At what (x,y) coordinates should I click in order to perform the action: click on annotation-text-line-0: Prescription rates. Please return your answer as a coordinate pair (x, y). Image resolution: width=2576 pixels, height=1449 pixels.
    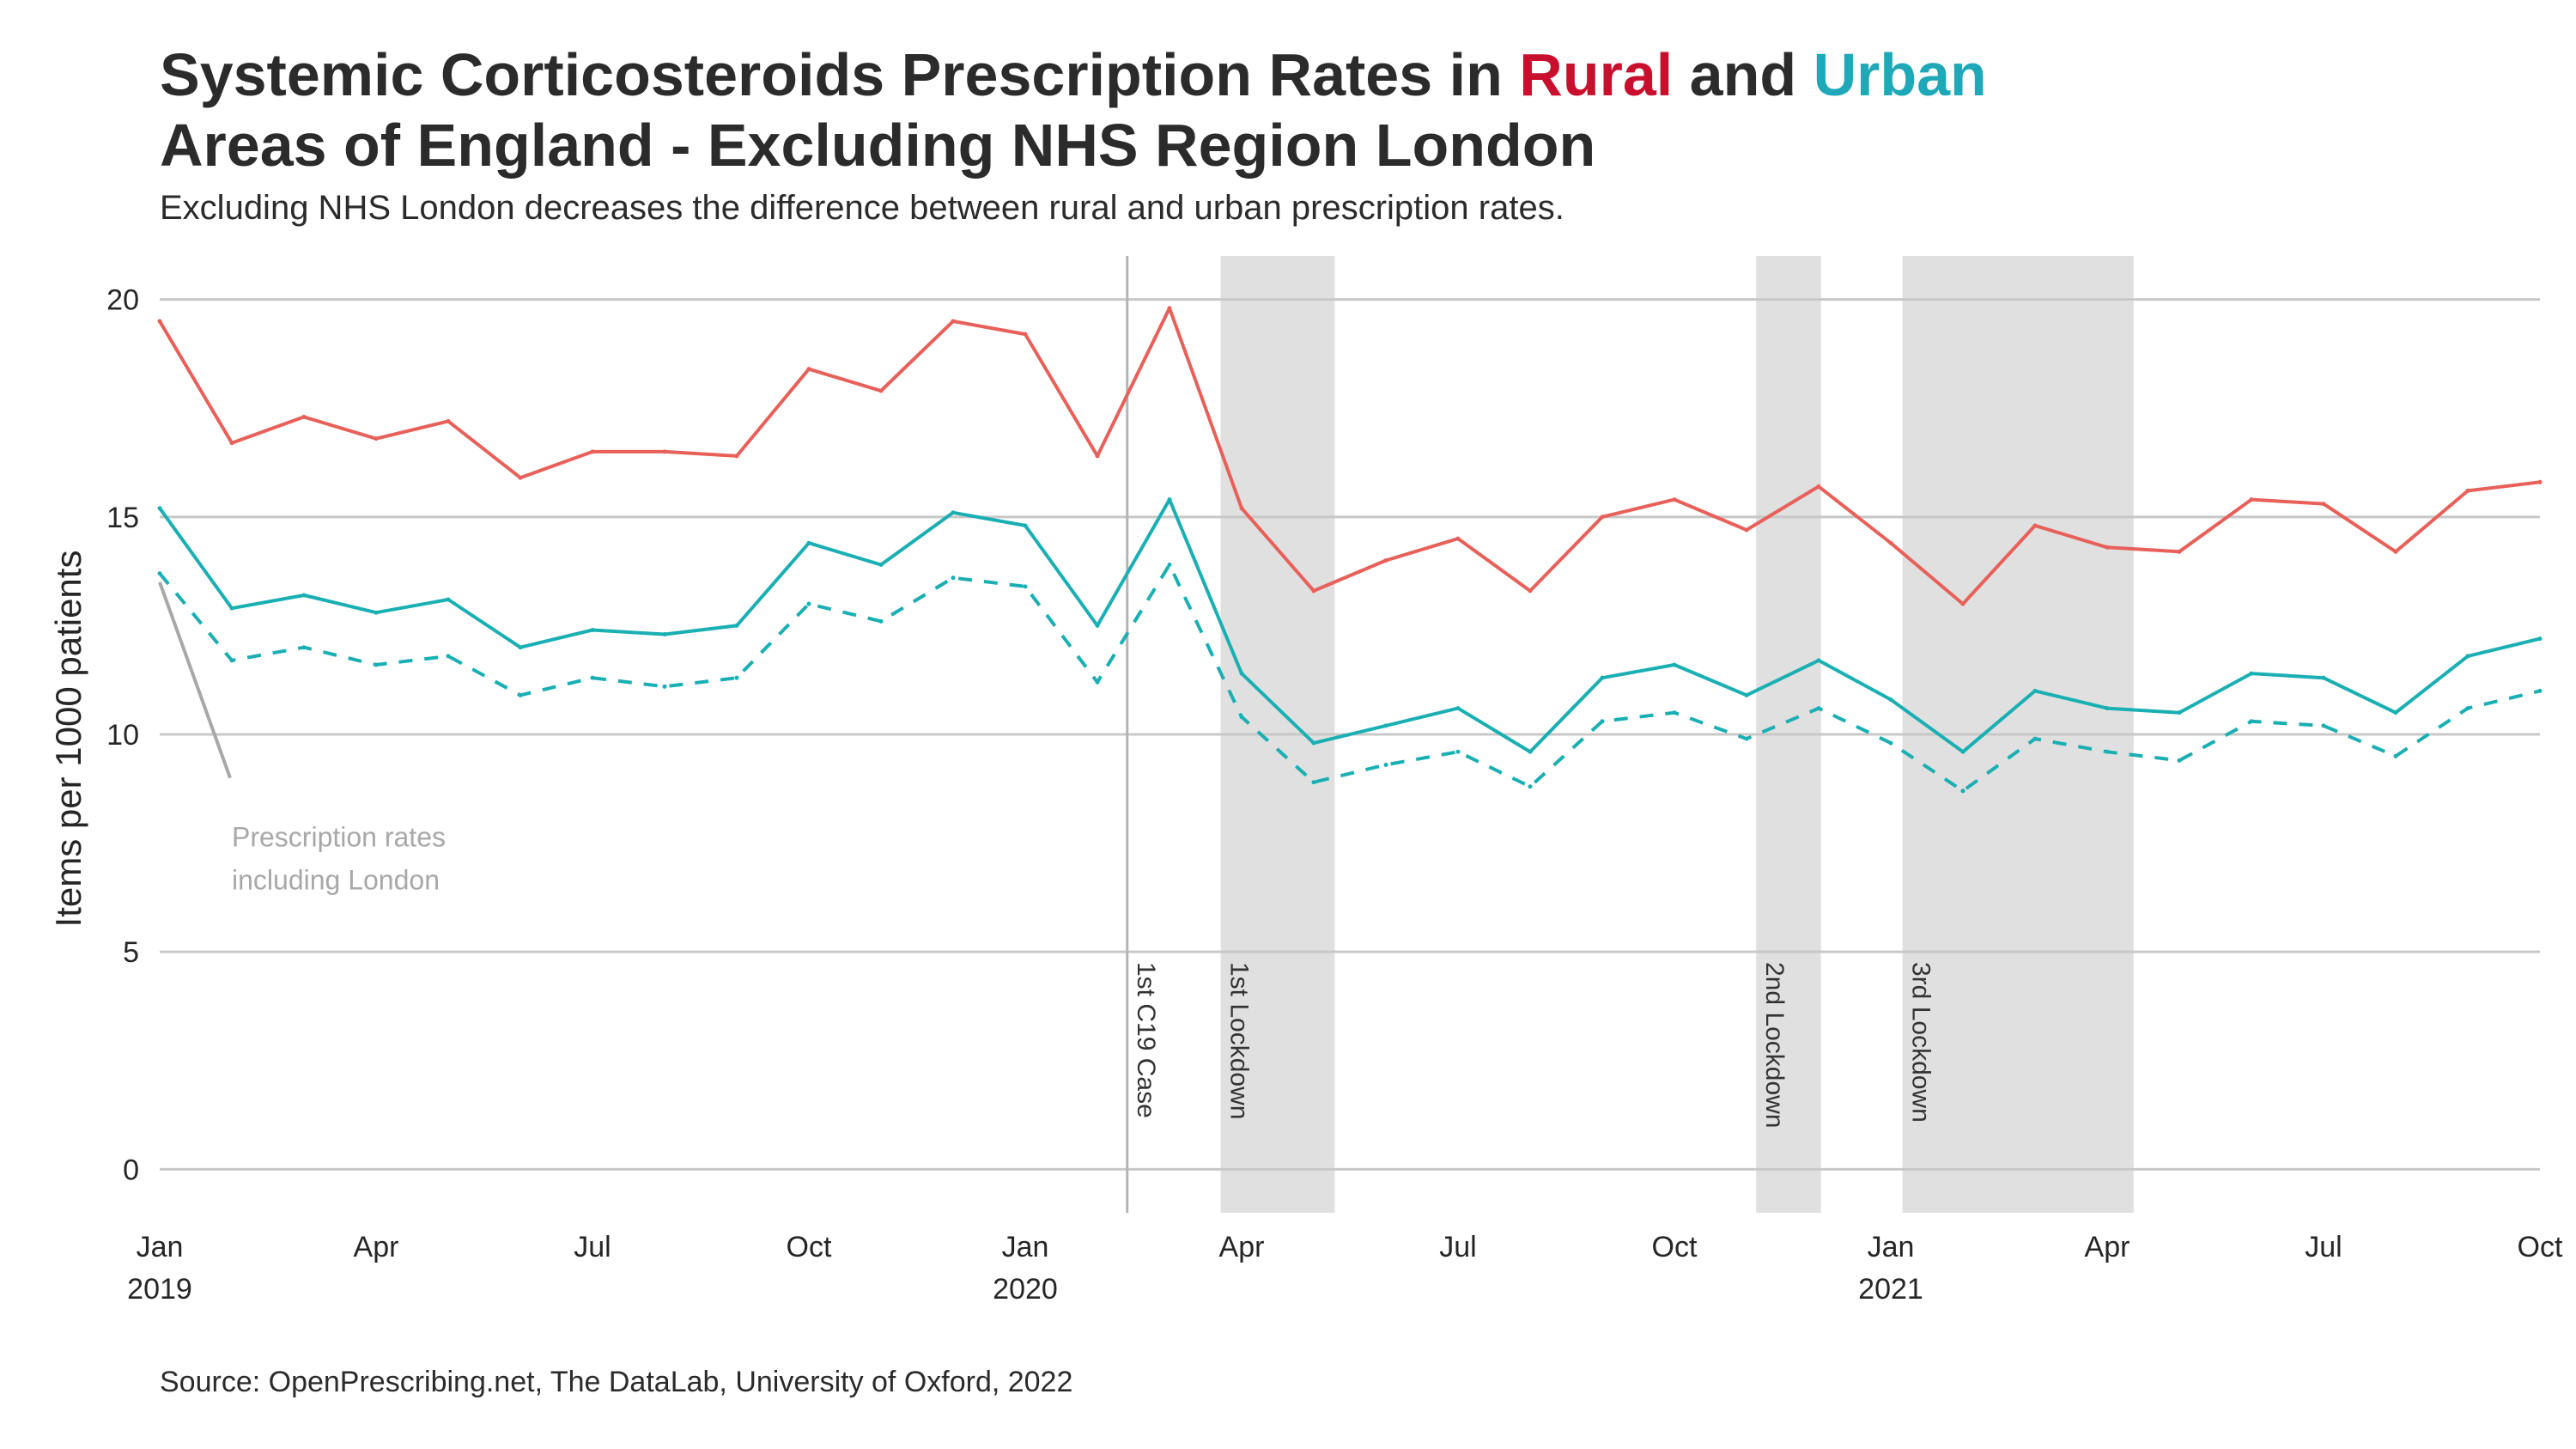
    Looking at the image, I should click on (339, 837).